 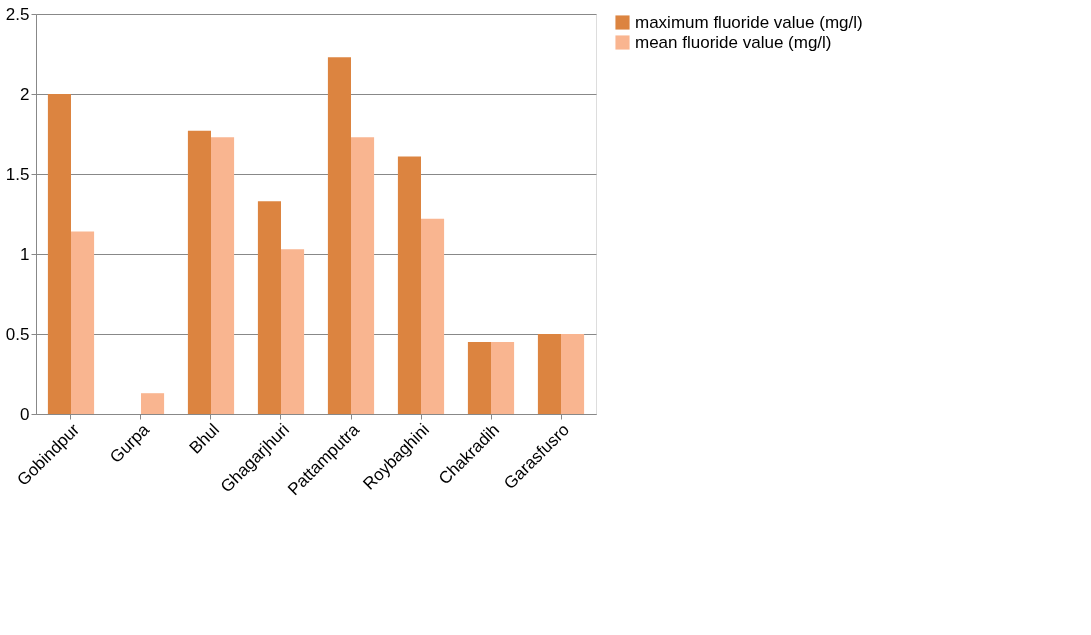 What do you see at coordinates (749, 22) in the screenshot?
I see `legend-label: maximum fluoride value (mg/l)` at bounding box center [749, 22].